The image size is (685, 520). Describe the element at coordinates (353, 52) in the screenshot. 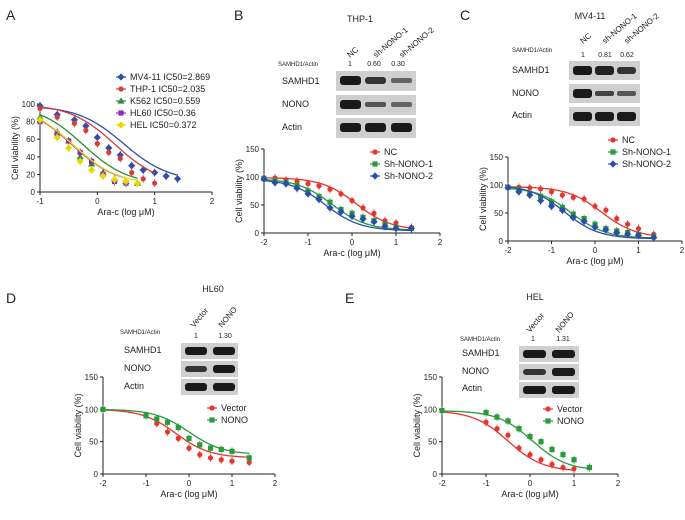

I see `blot-b-lane-1: NC` at that location.